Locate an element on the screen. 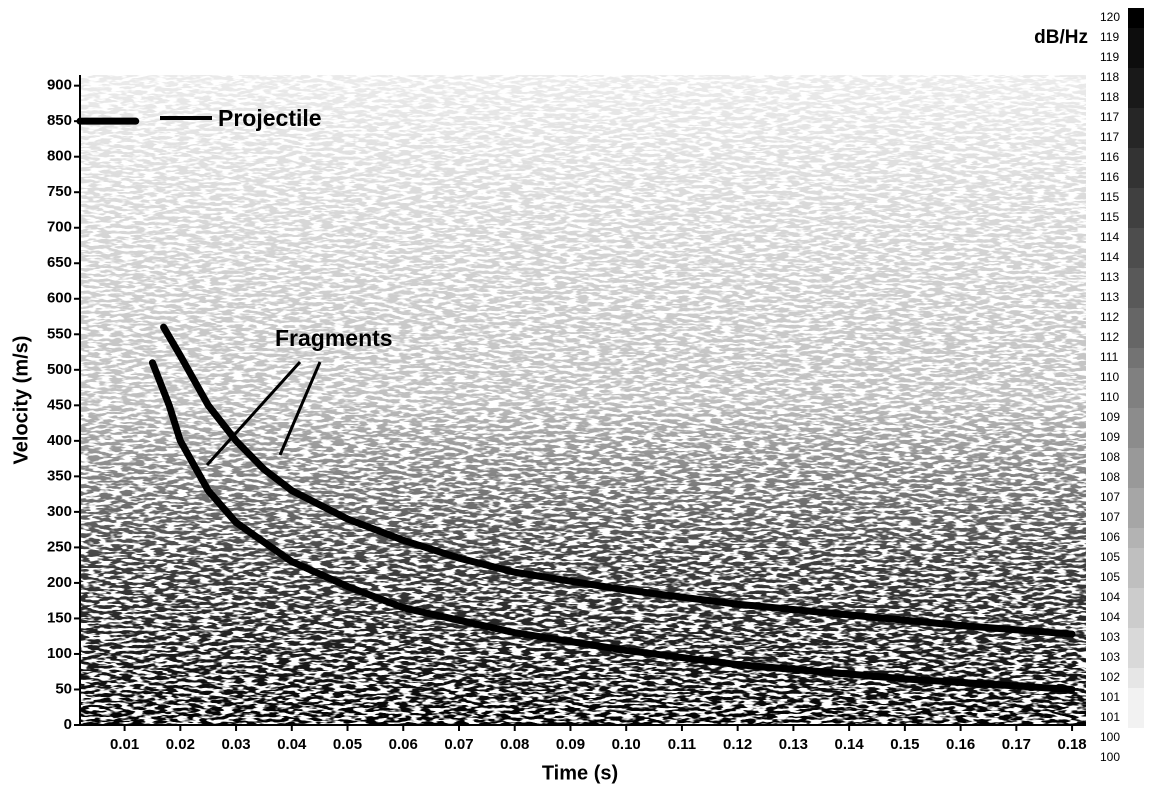  y-tick-label: 650 is located at coordinates (59, 262).